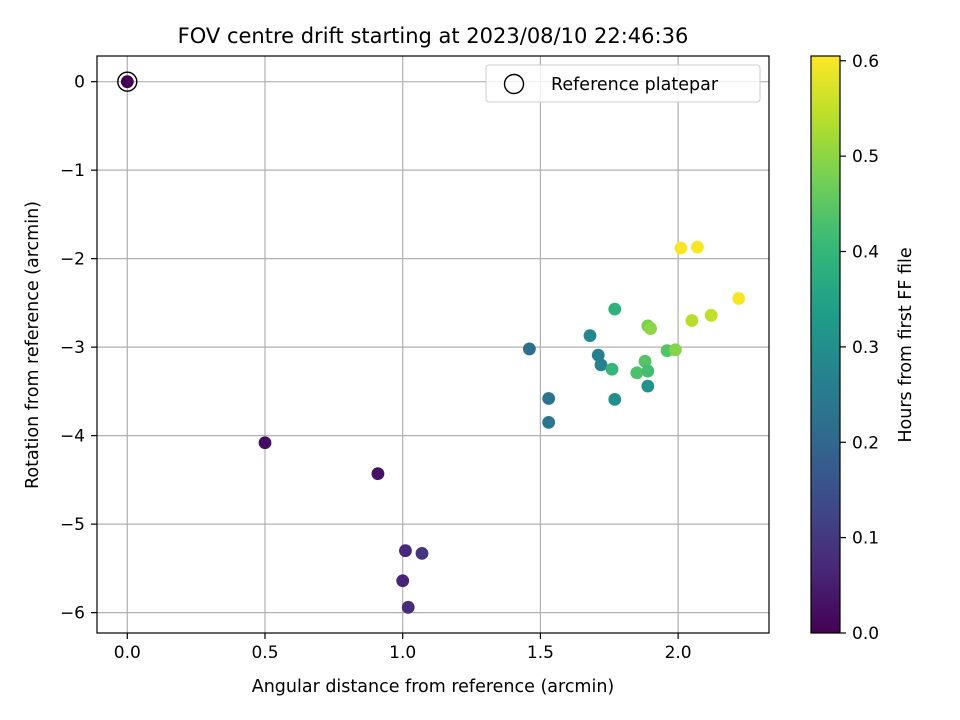 The height and width of the screenshot is (720, 960). Describe the element at coordinates (865, 539) in the screenshot. I see `colorbar-tick-label: 0.1` at that location.